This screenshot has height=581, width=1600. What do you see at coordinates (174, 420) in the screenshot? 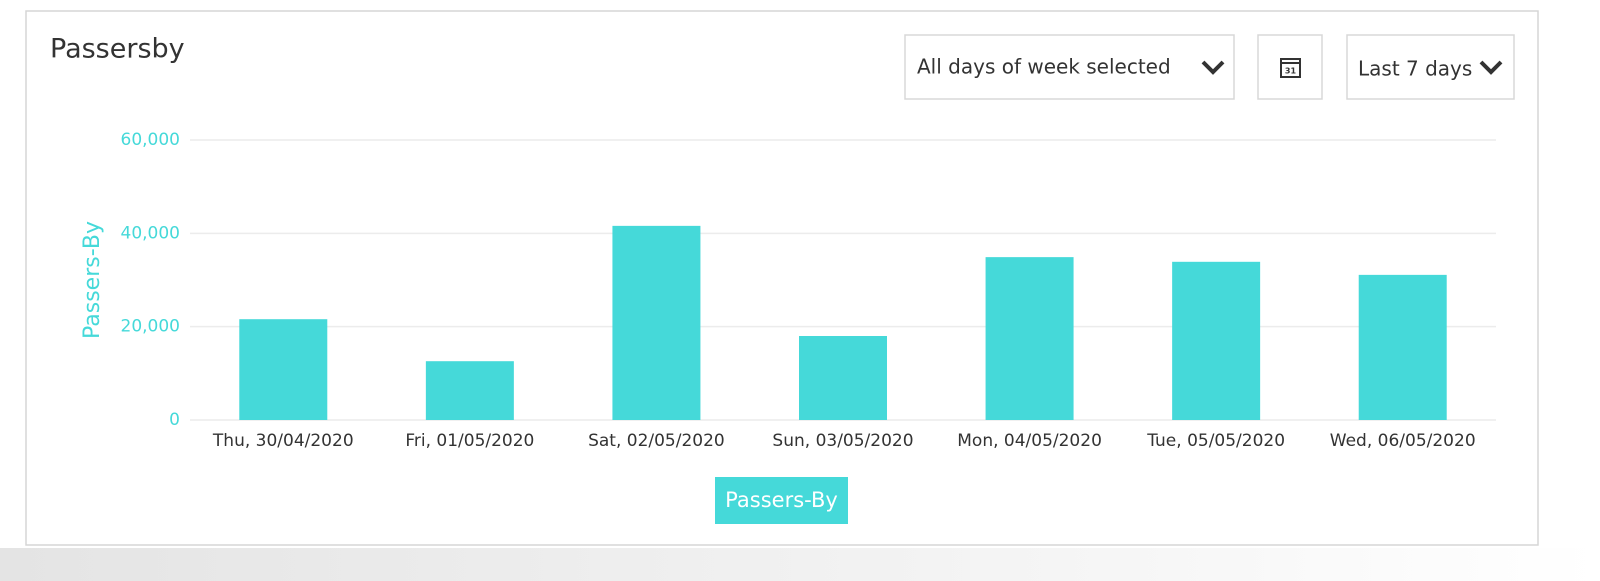
I see `y-tick-label: 0` at bounding box center [174, 420].